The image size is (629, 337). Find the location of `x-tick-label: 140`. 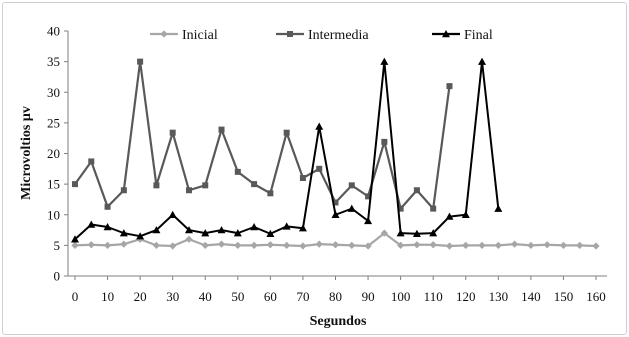

x-tick-label: 140 is located at coordinates (531, 296).